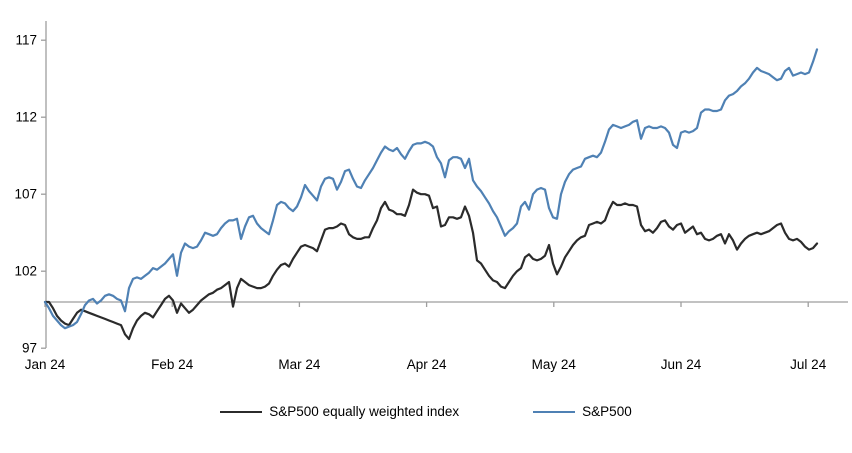  Describe the element at coordinates (241, 411) in the screenshot. I see `equal-weight-line-swatch` at that location.